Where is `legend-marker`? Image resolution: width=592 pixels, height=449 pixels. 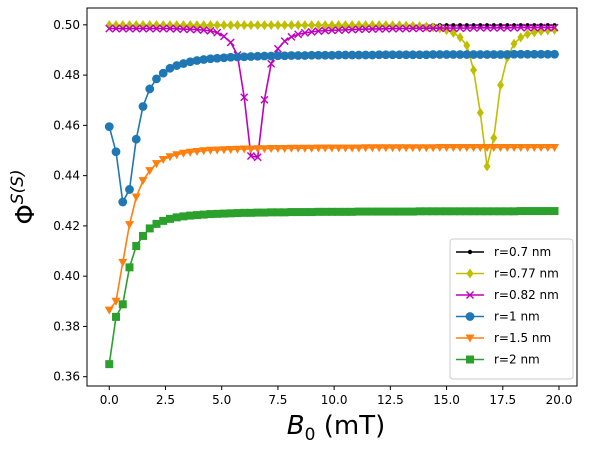 legend-marker is located at coordinates (470, 273).